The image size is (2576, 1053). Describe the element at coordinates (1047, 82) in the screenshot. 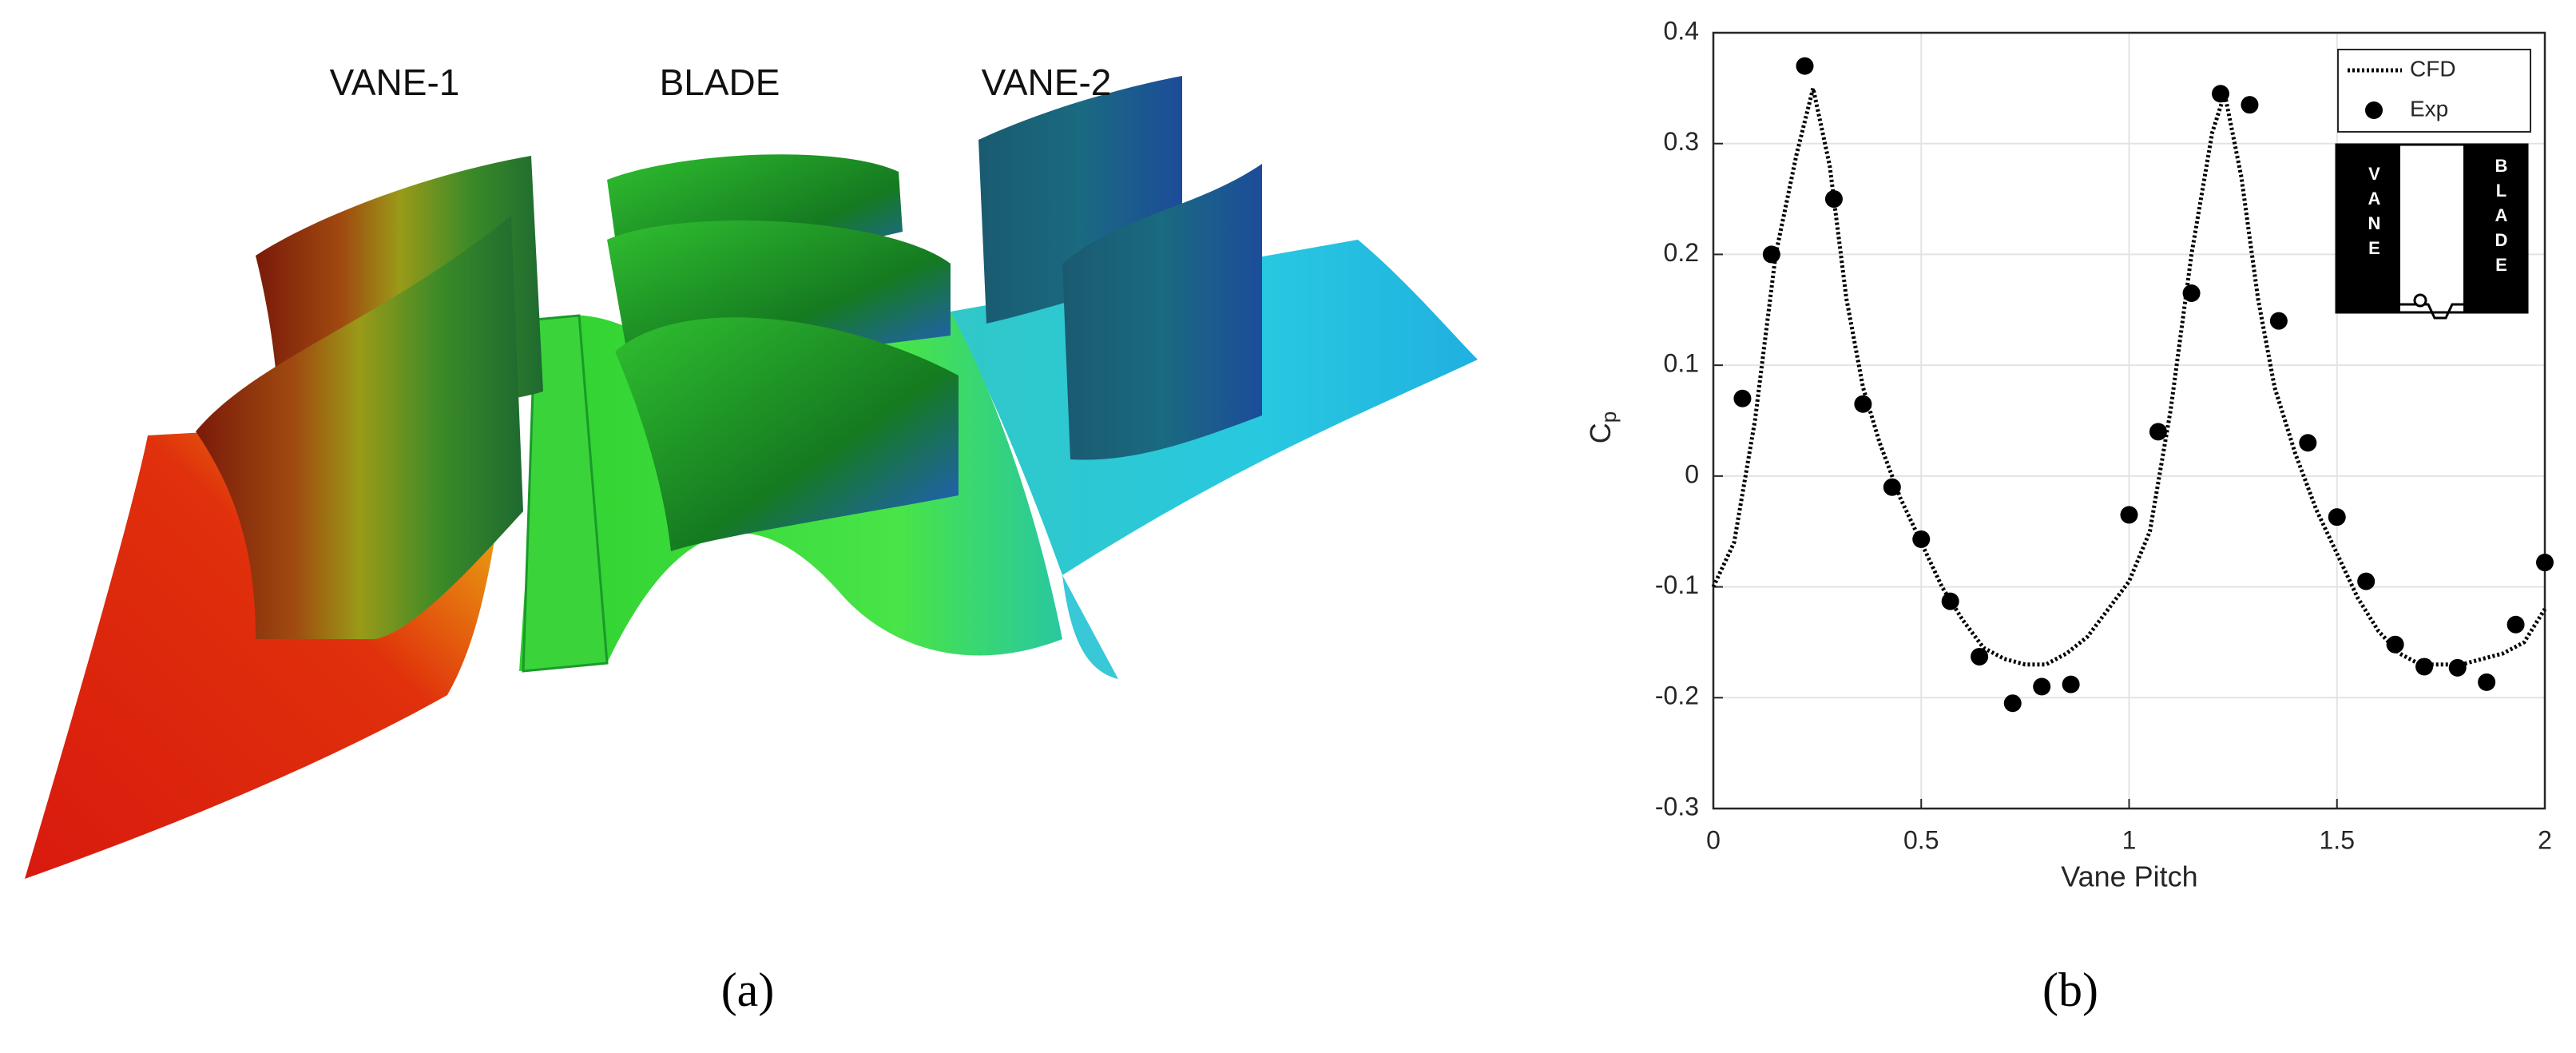

I see `vane2-label: VANE-2` at that location.